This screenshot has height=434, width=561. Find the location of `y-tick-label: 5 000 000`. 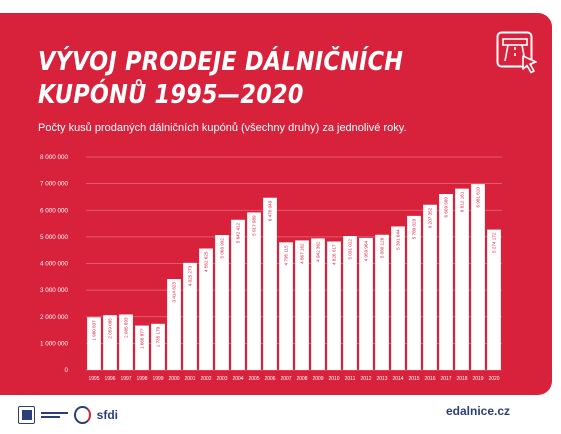

y-tick-label: 5 000 000 is located at coordinates (54, 237).